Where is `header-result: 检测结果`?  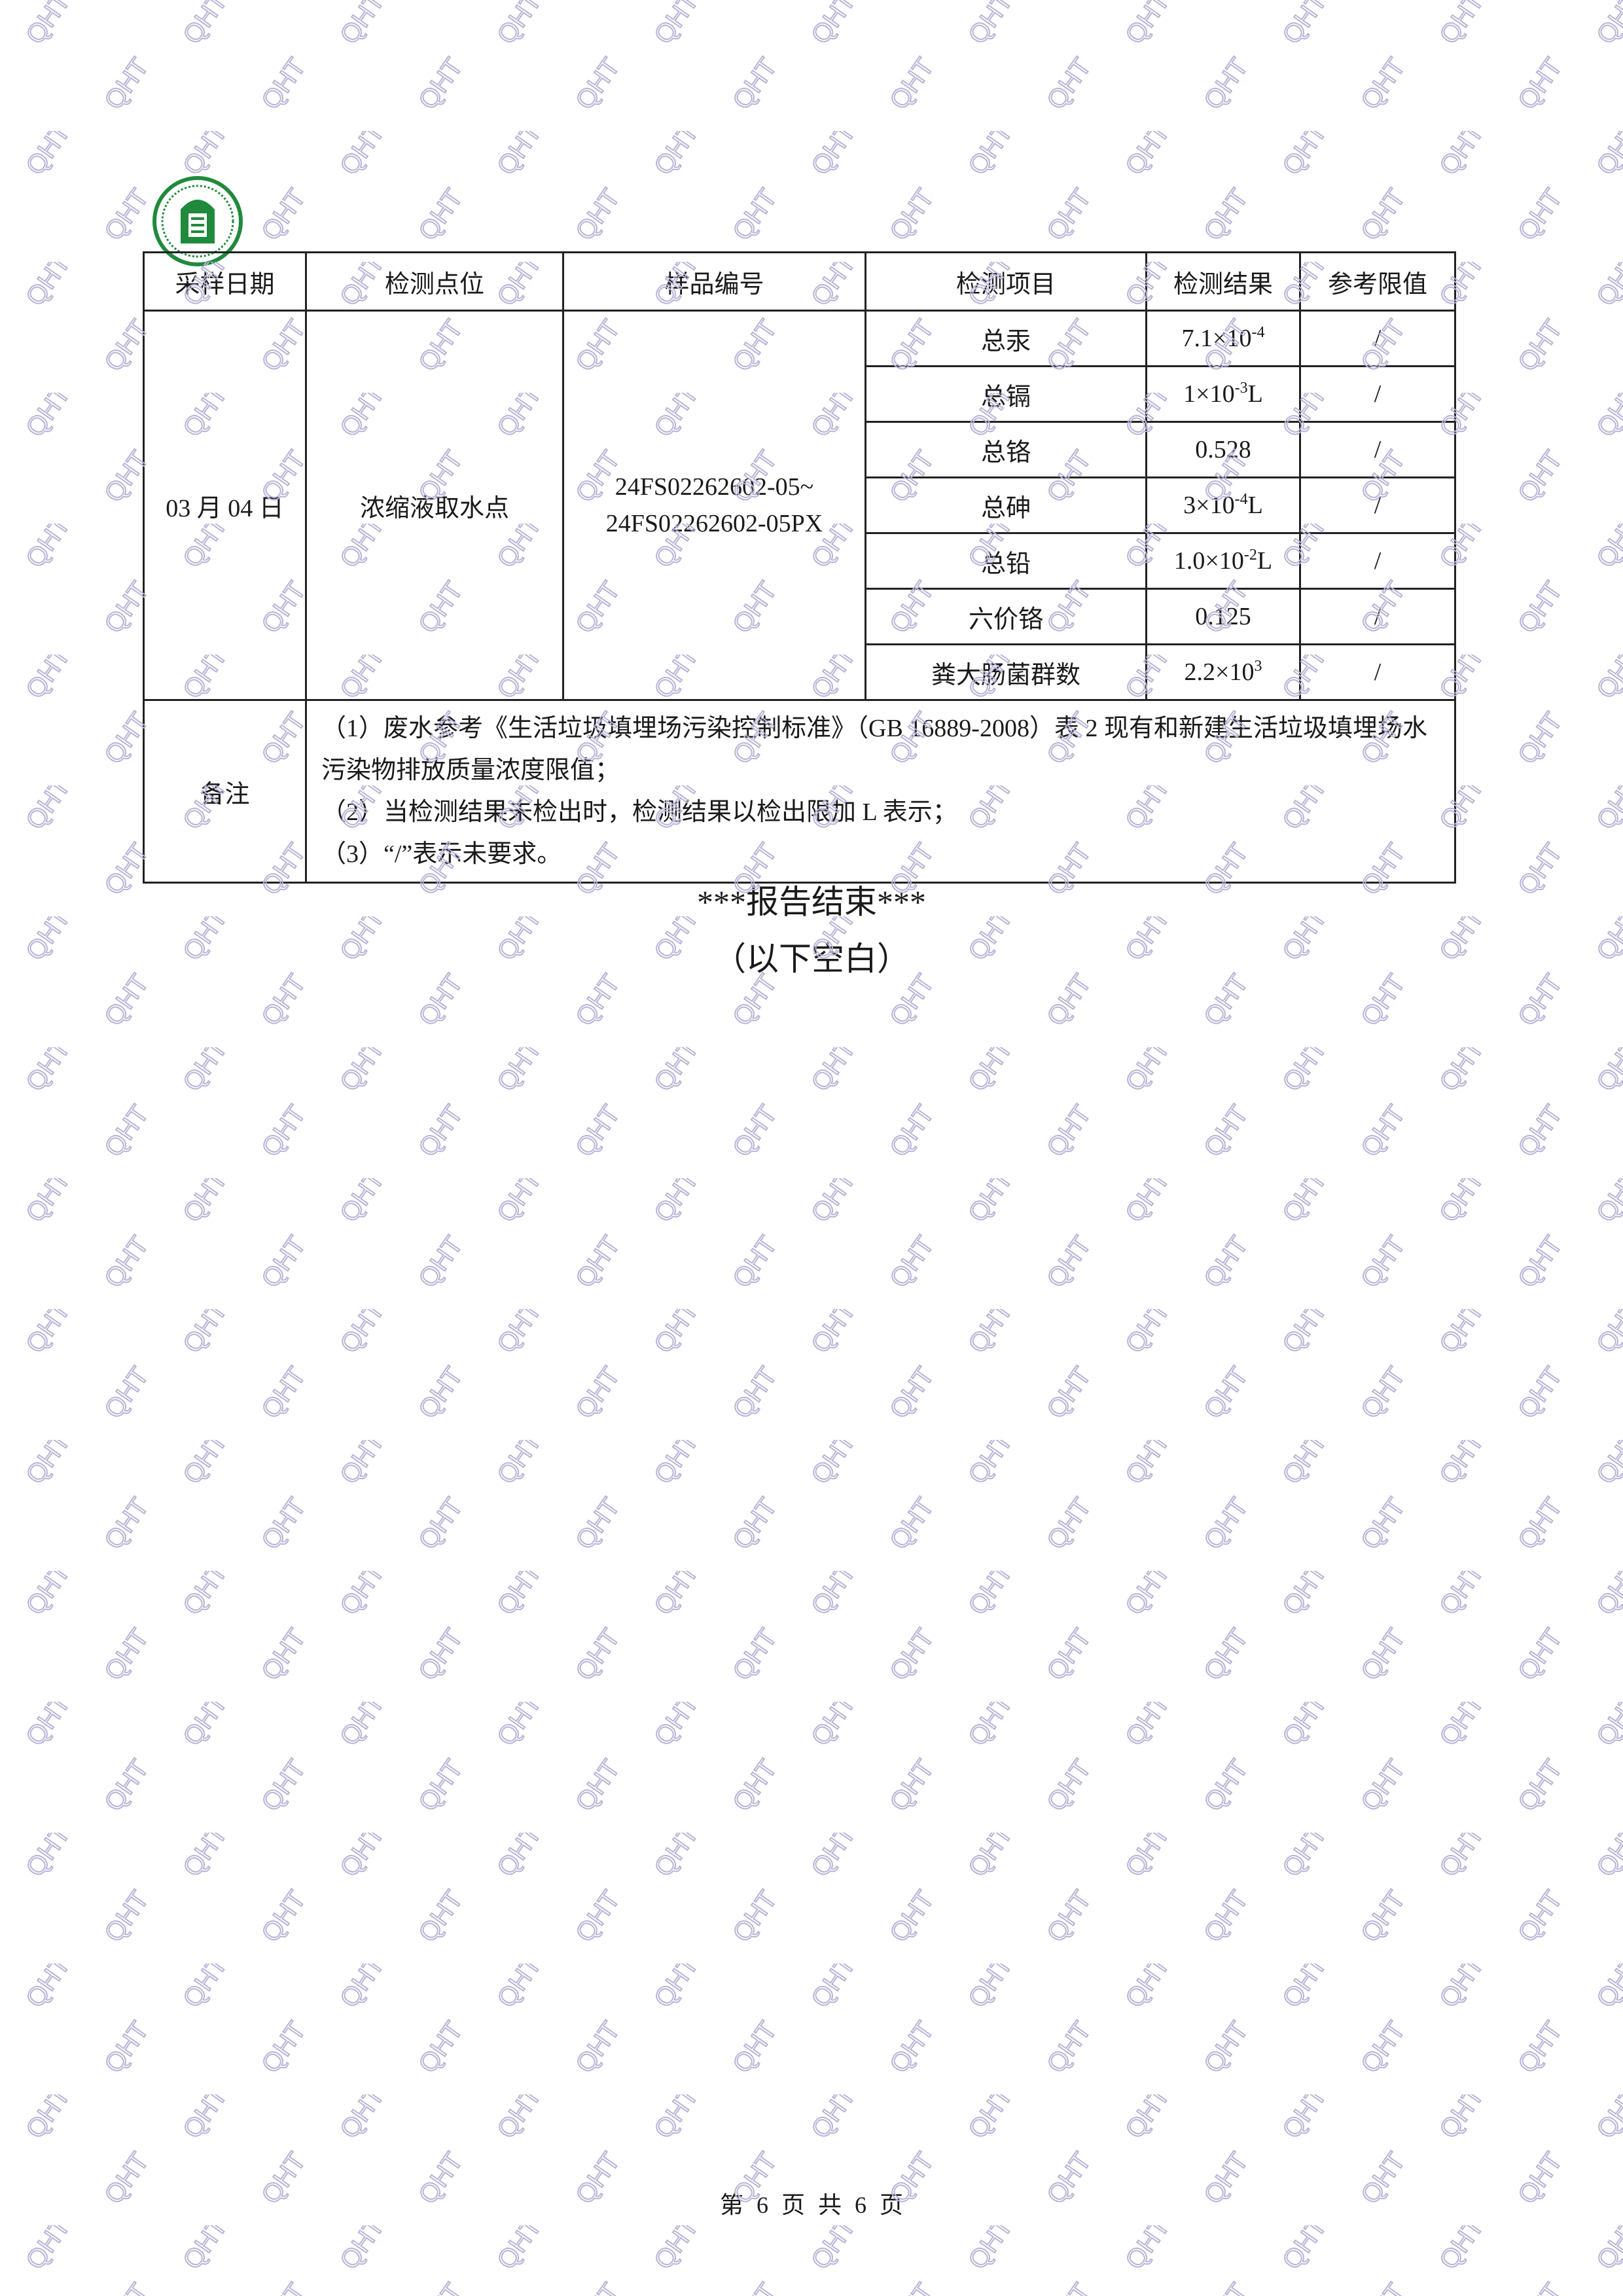
header-result: 检测结果 is located at coordinates (1223, 281).